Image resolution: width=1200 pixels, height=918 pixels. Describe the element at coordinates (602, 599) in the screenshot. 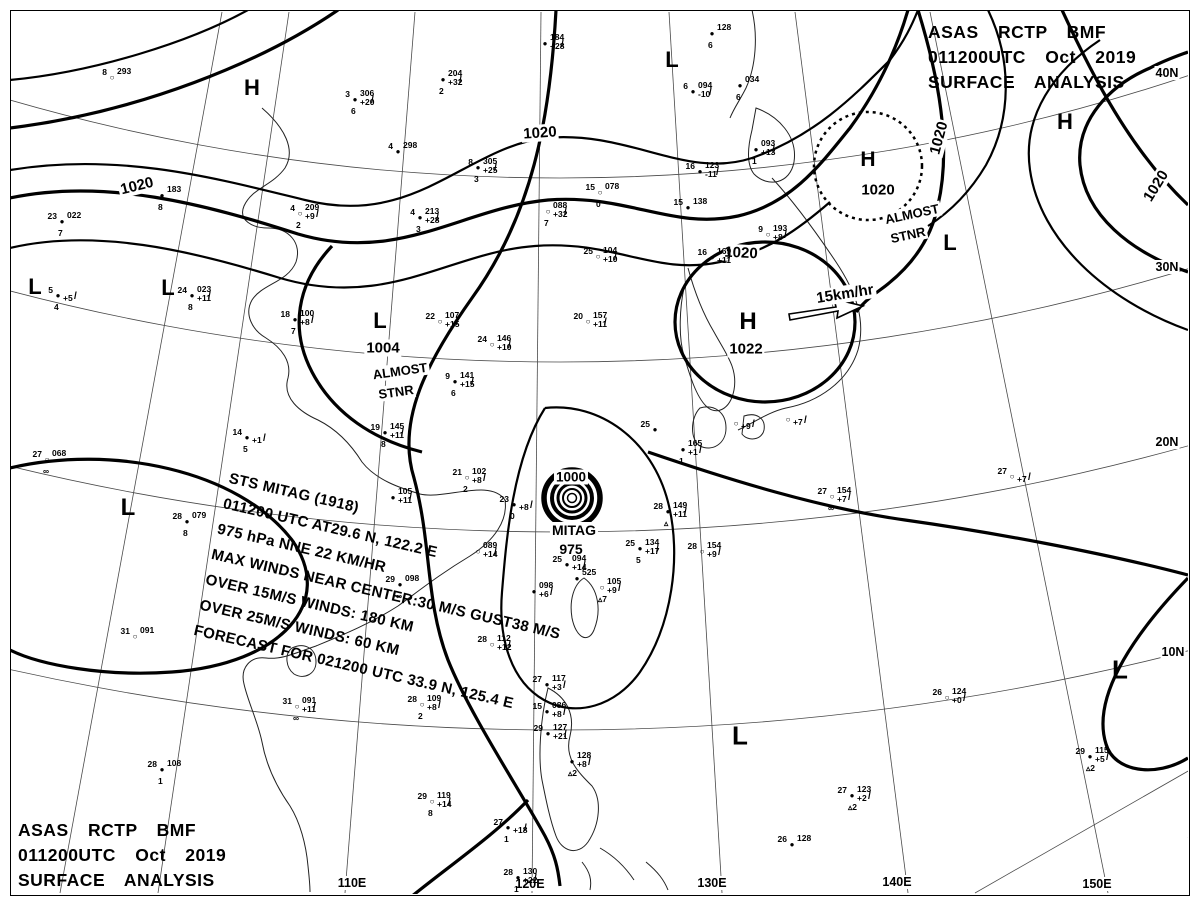

I see `station-low-cloud: ▵7` at that location.